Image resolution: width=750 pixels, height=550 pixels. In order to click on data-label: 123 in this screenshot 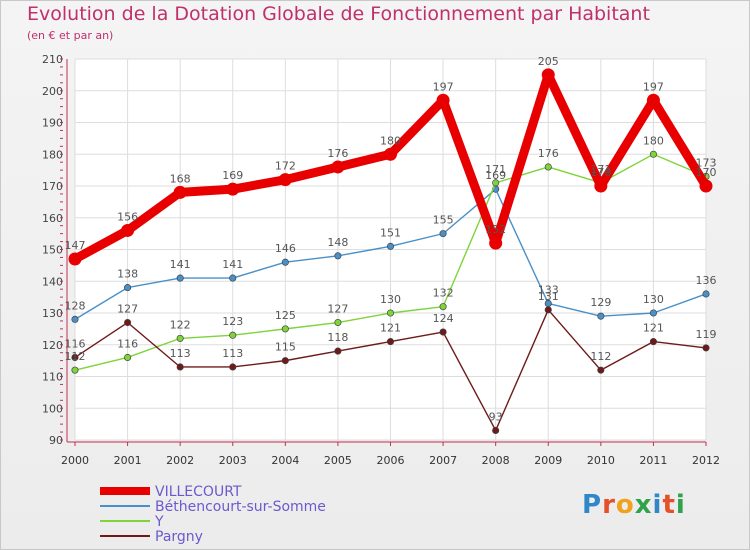, I will do `click(232, 321)`.